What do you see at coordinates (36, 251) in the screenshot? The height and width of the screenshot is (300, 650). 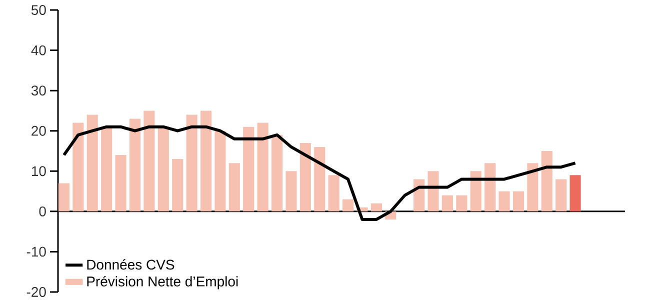 I see `y-tick-label: -10` at bounding box center [36, 251].